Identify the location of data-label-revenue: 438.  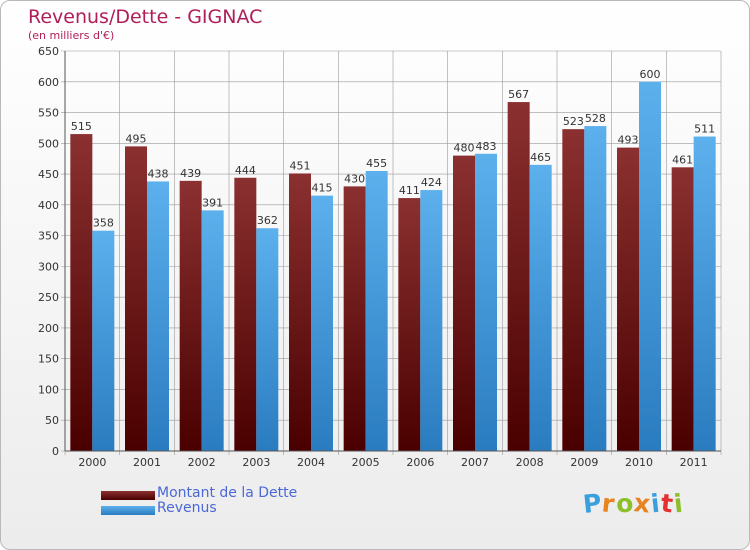
(158, 173).